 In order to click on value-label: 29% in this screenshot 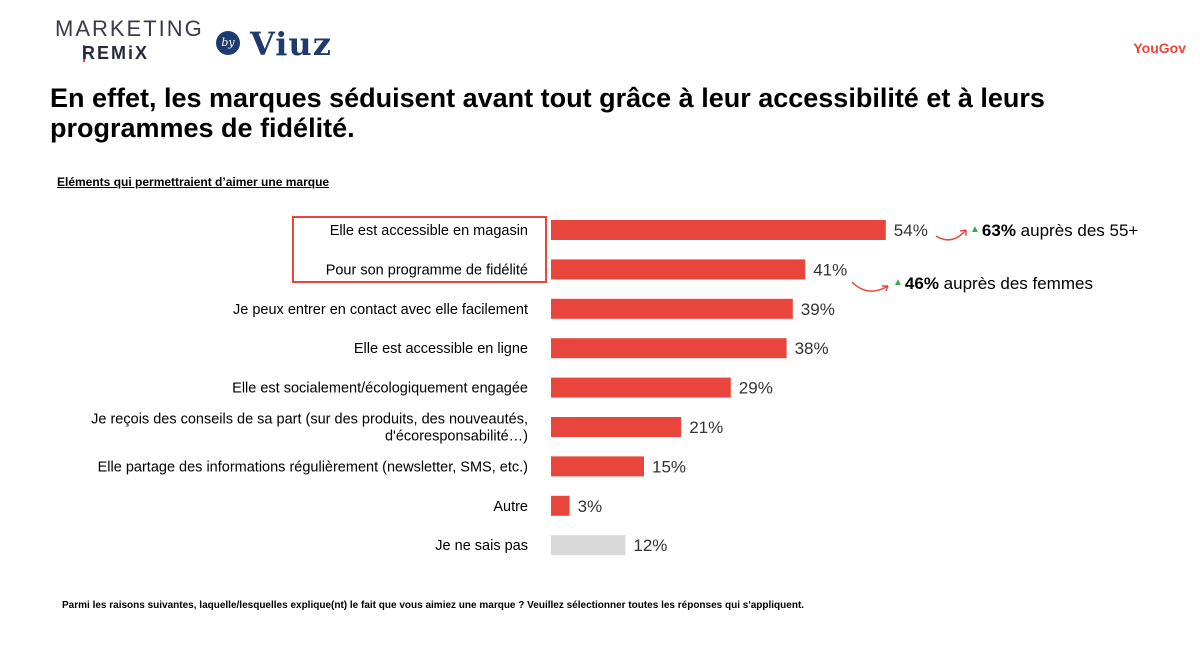, I will do `click(756, 388)`.